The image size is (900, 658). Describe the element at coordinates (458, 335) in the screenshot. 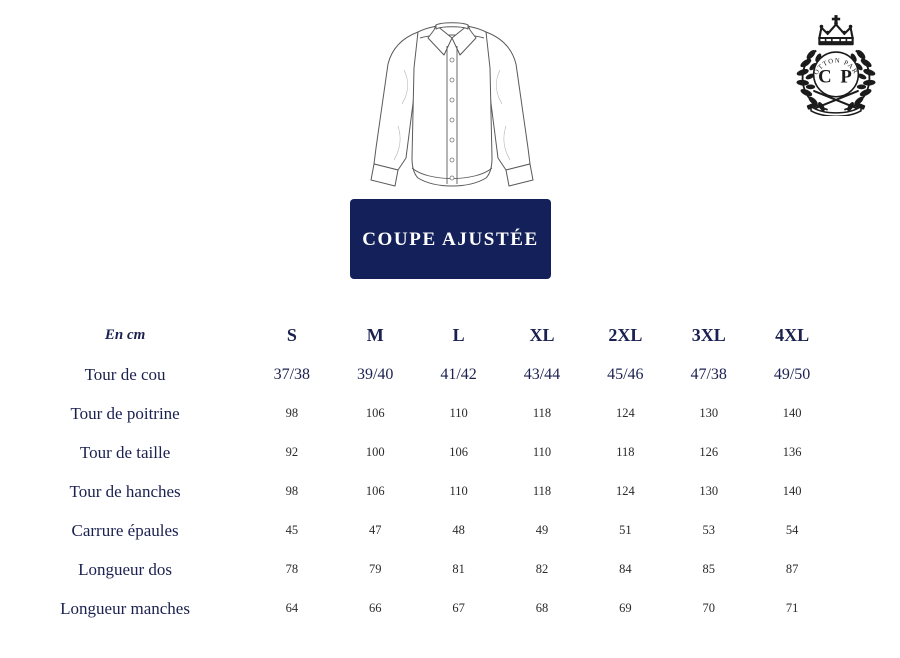

I see `size-header-l: L` at that location.